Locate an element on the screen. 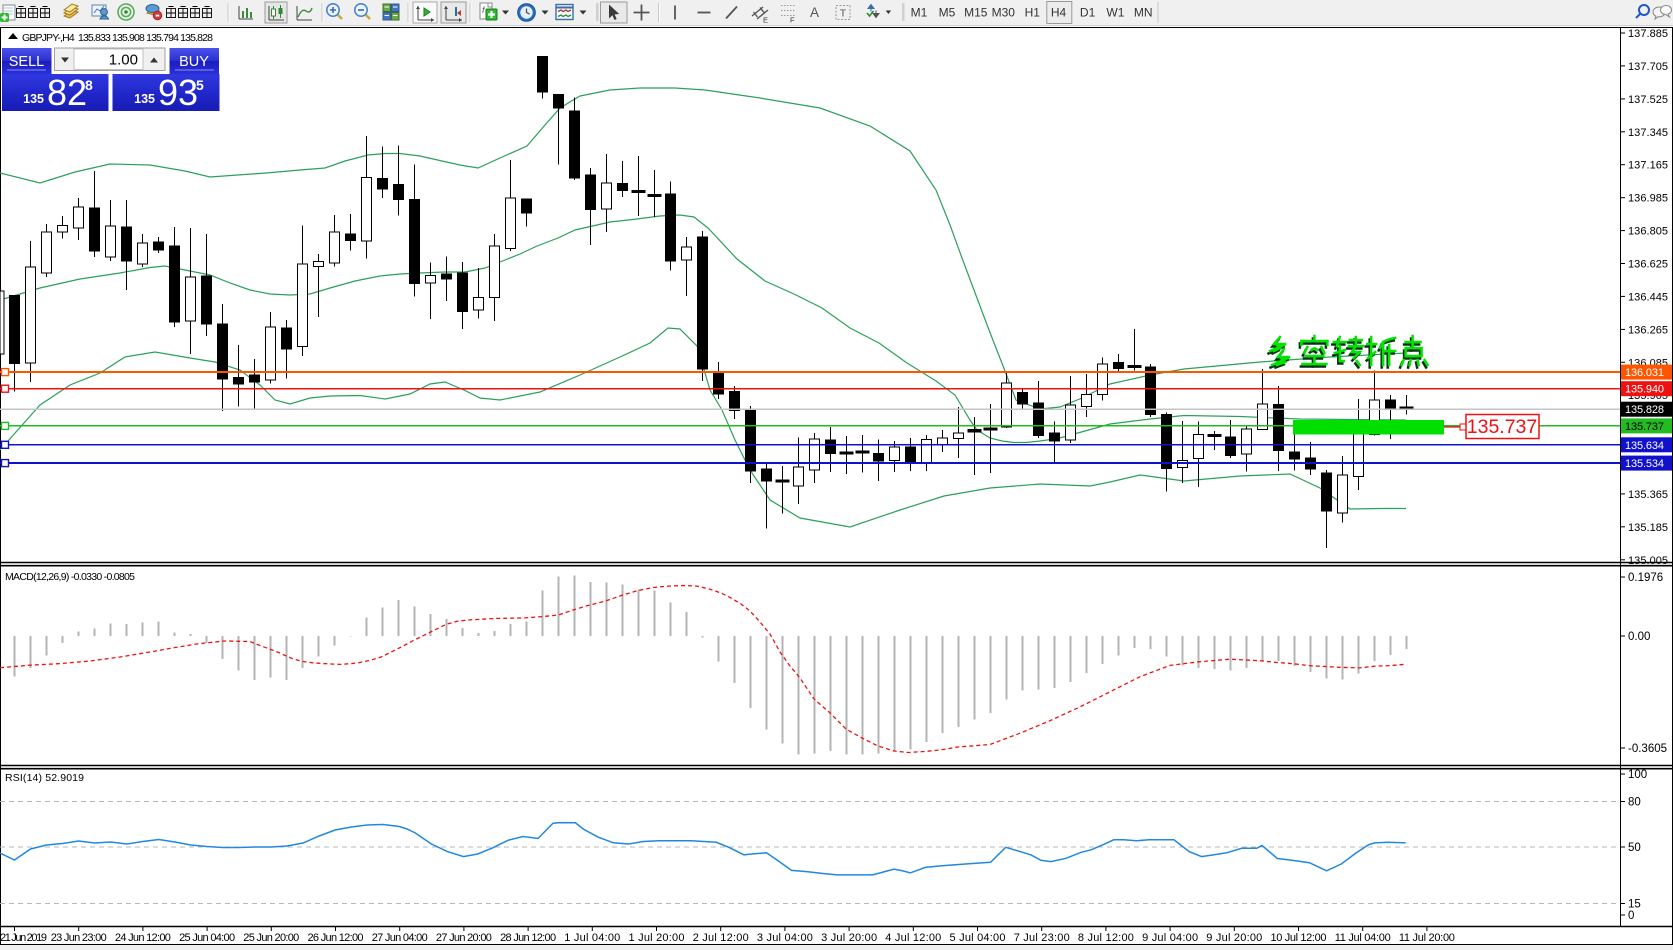  svg-text: 135.185 is located at coordinates (1648, 528).